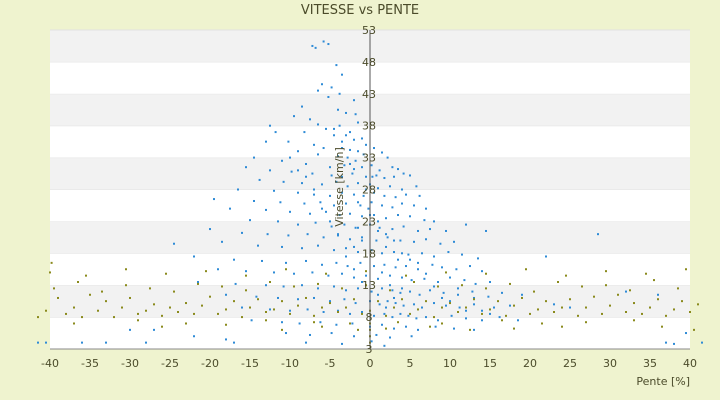 Image resolution: width=720 pixels, height=400 pixels. What do you see at coordinates (369, 30) in the screenshot?
I see `y-tick-label: 53` at bounding box center [369, 30].